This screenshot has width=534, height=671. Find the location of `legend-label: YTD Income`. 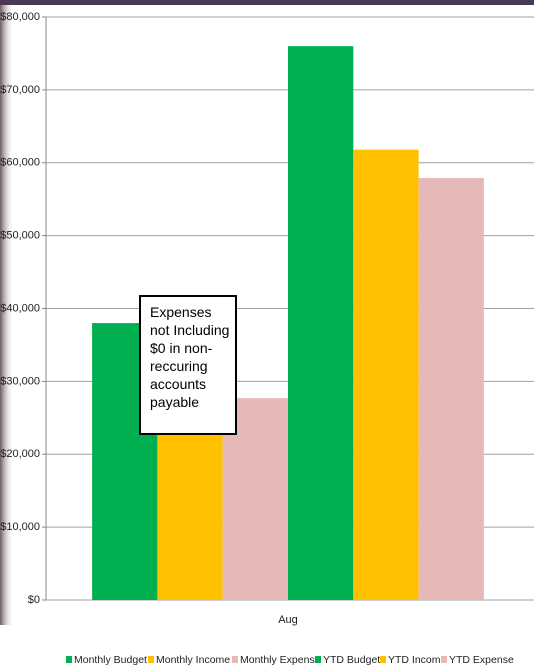

legend-label: YTD Income is located at coordinates (417, 660).